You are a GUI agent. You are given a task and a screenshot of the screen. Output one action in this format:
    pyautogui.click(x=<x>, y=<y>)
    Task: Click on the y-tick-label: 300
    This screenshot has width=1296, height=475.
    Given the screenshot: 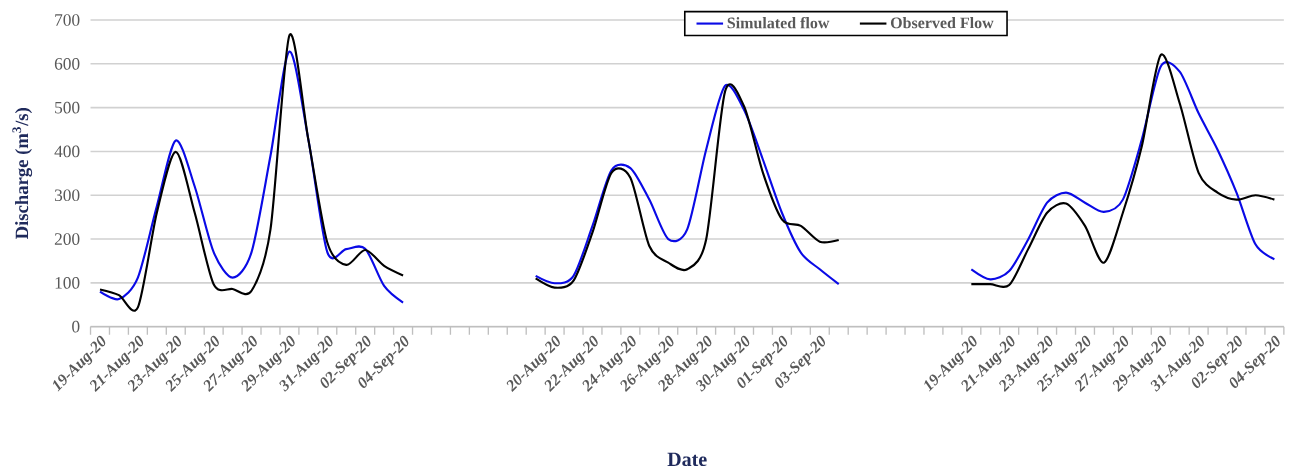 What is the action you would take?
    pyautogui.click(x=67, y=195)
    